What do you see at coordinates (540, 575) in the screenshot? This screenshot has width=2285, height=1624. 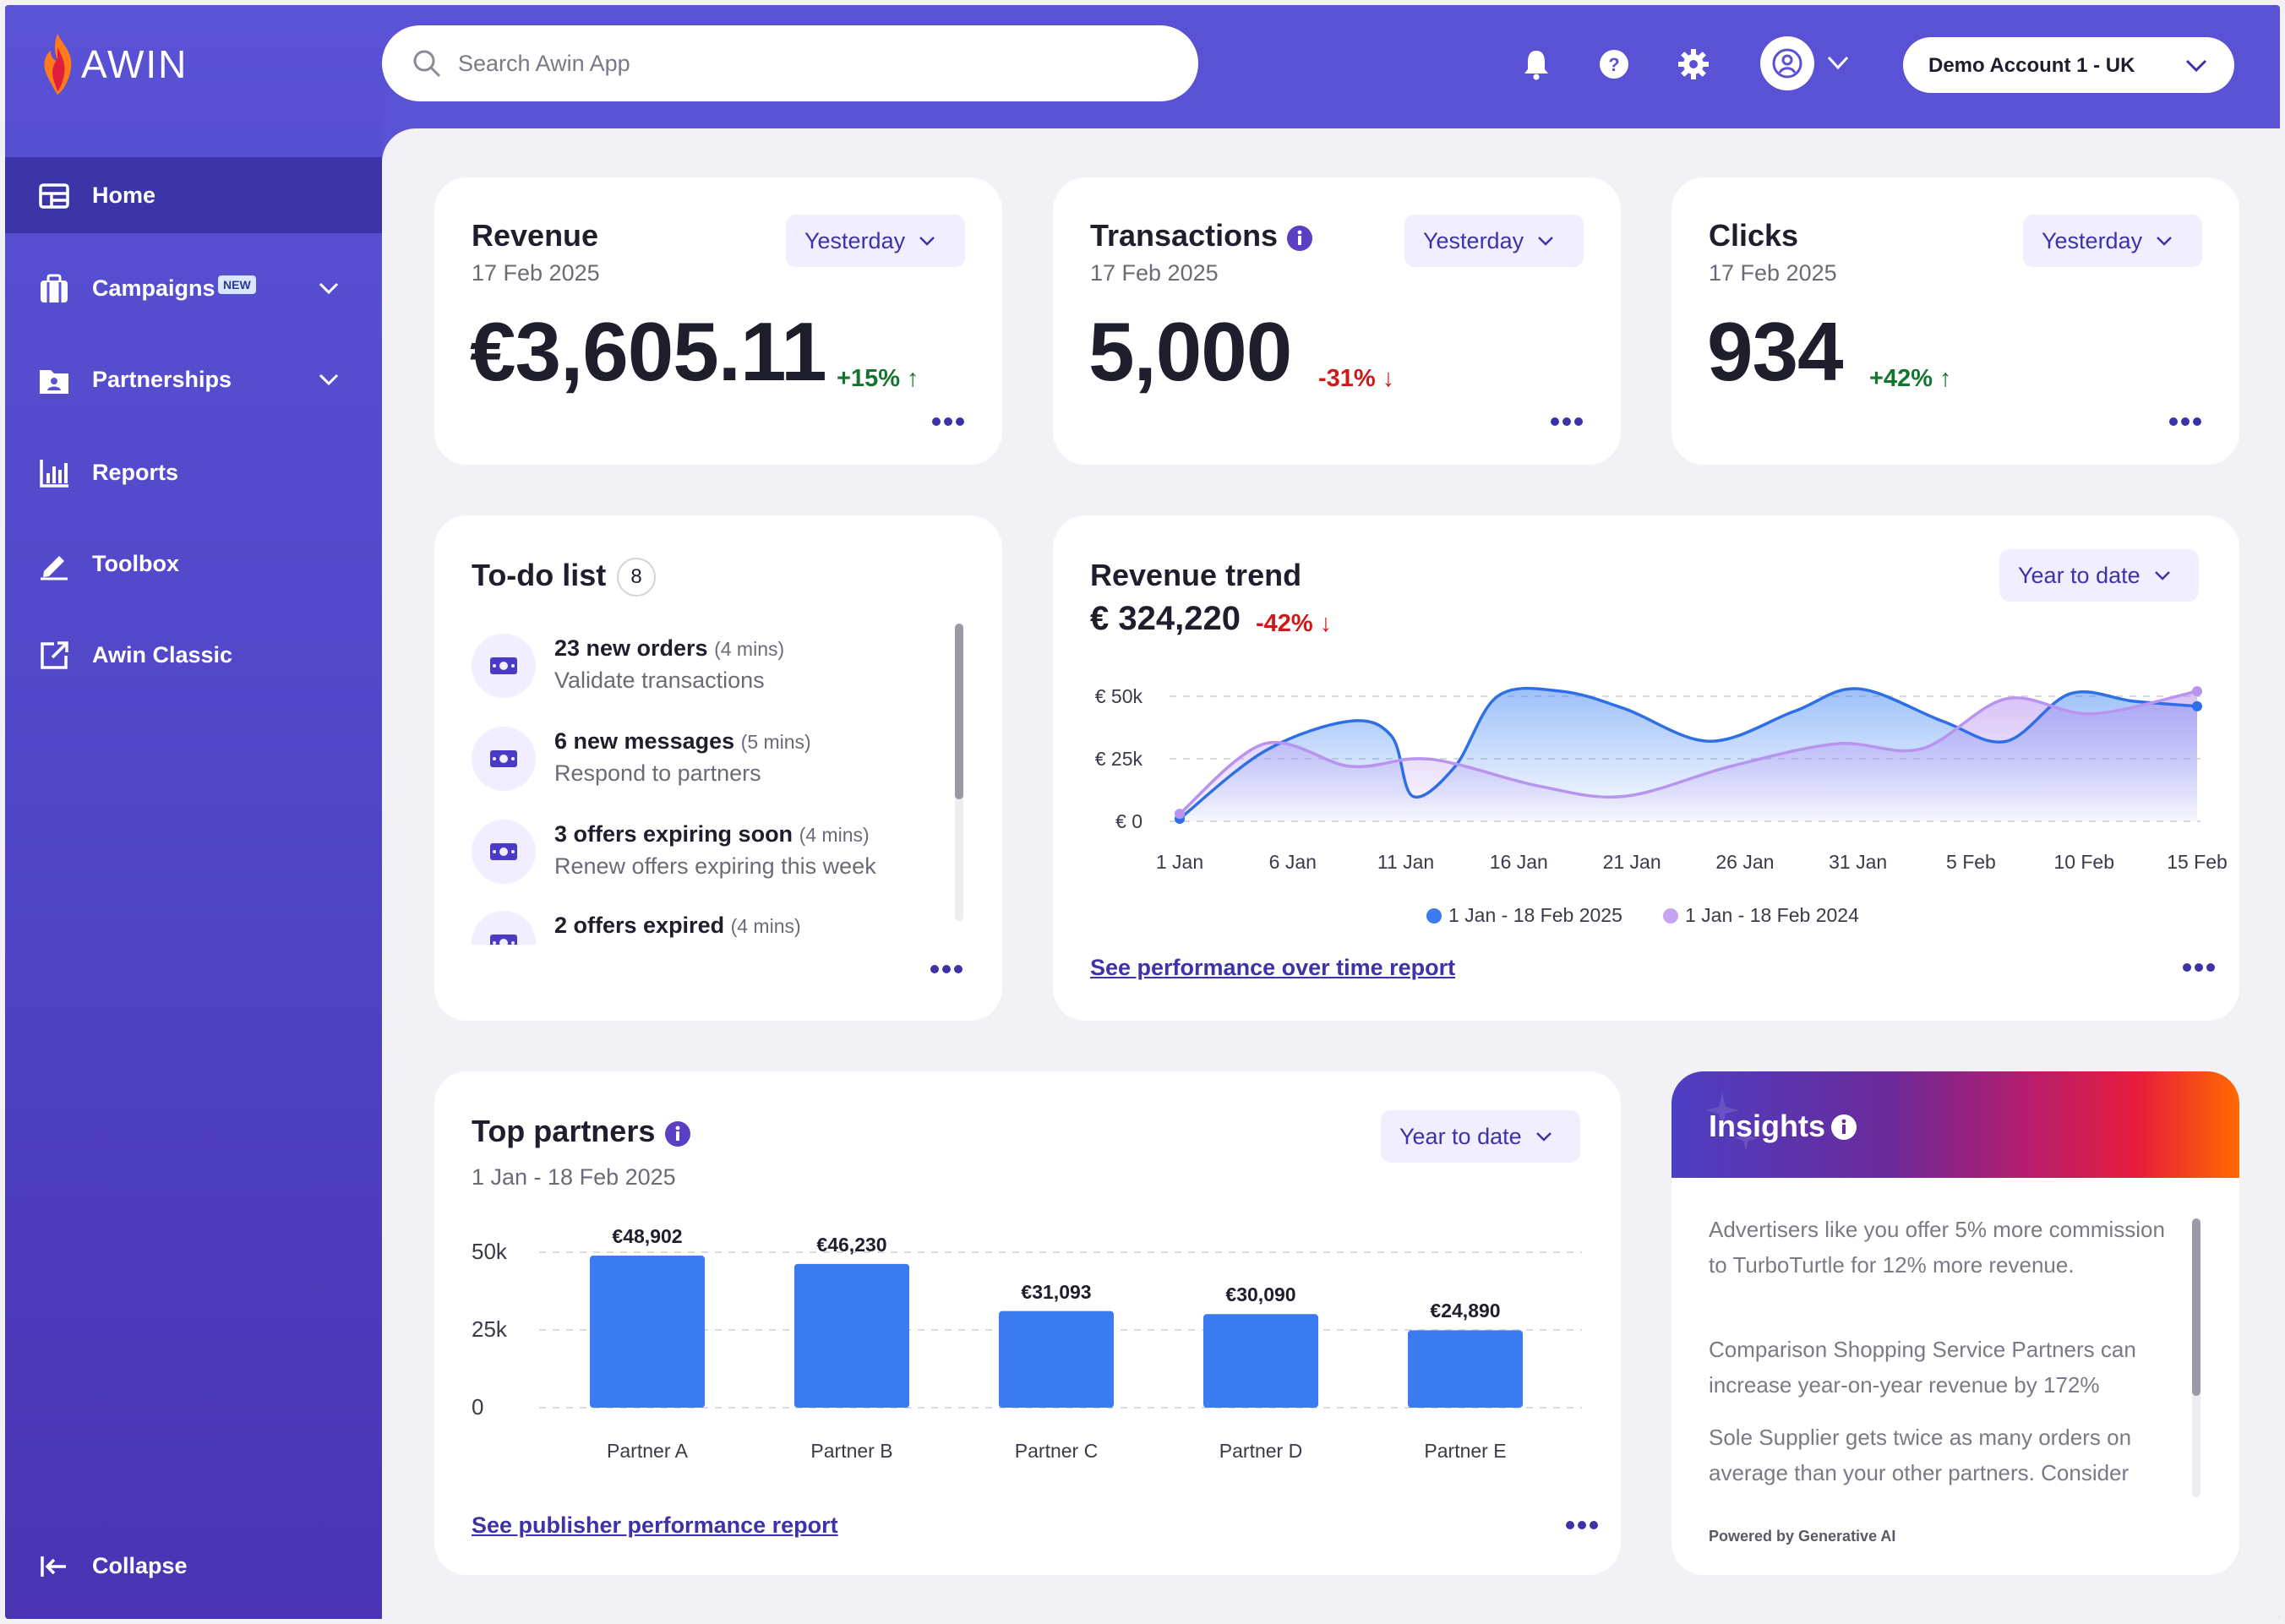 I see `card-title: To-do list` at bounding box center [540, 575].